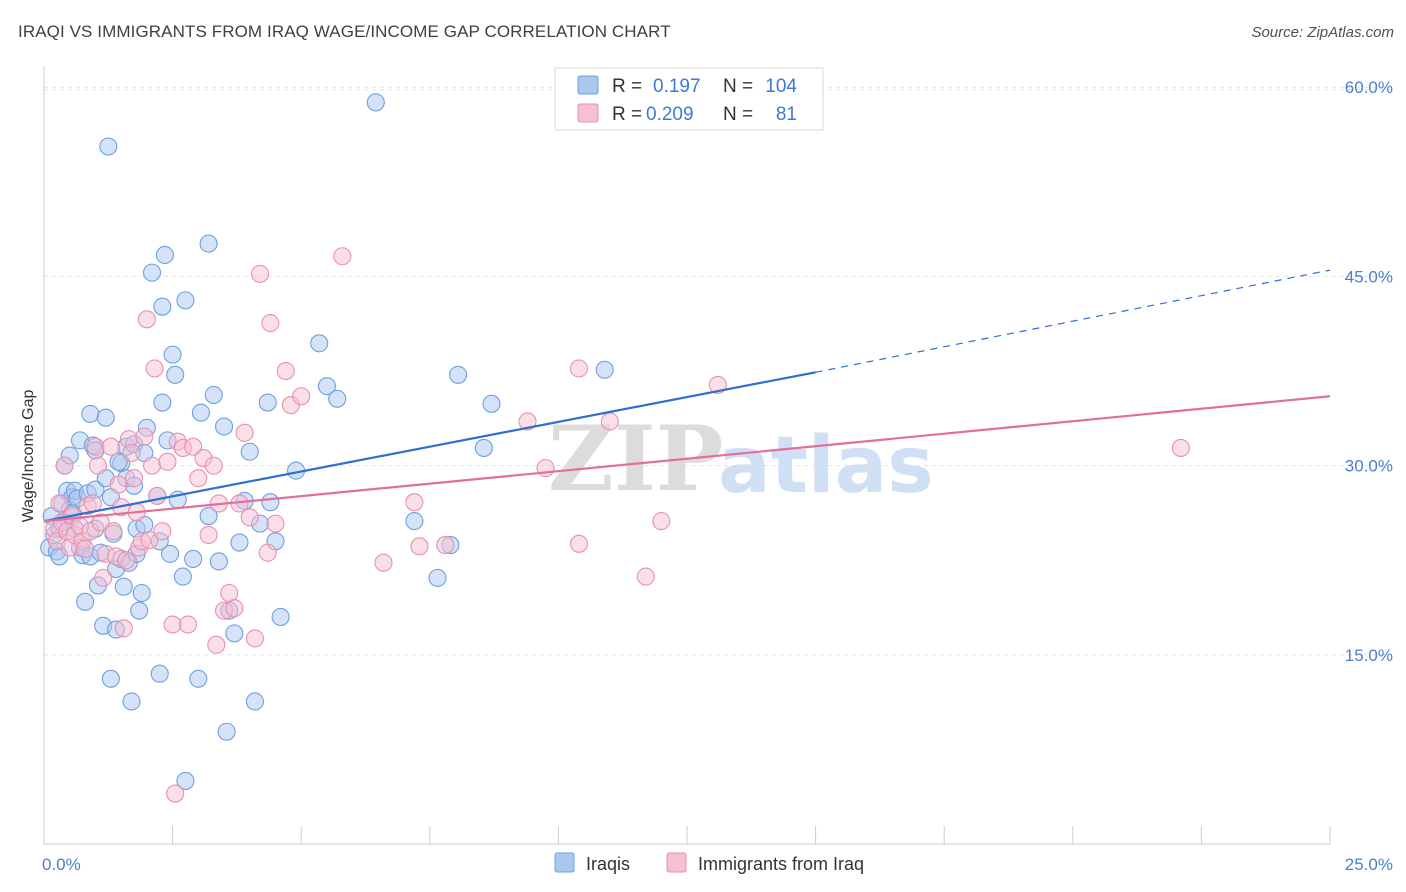  Describe the element at coordinates (670, 114) in the screenshot. I see `legend-r-value-2: 0.209` at that location.